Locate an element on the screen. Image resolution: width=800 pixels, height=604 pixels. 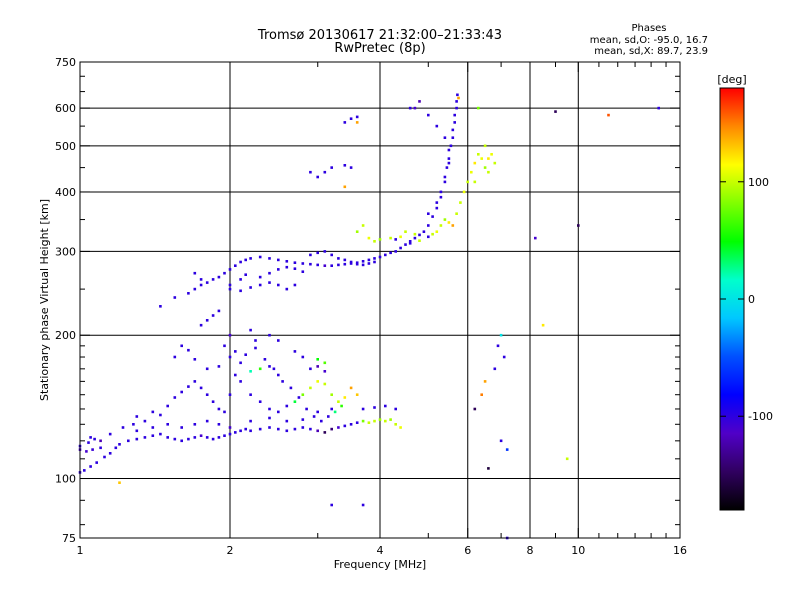
colorbar-tick-label-0: 100 is located at coordinates (758, 182).